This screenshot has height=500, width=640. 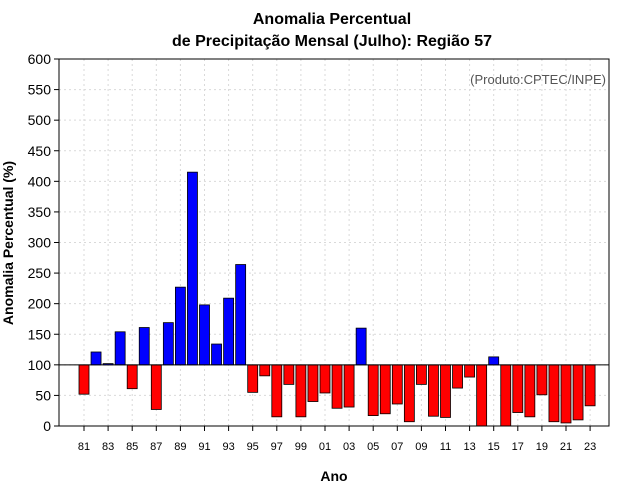 What do you see at coordinates (590, 447) in the screenshot?
I see `x-tick-label: 23` at bounding box center [590, 447].